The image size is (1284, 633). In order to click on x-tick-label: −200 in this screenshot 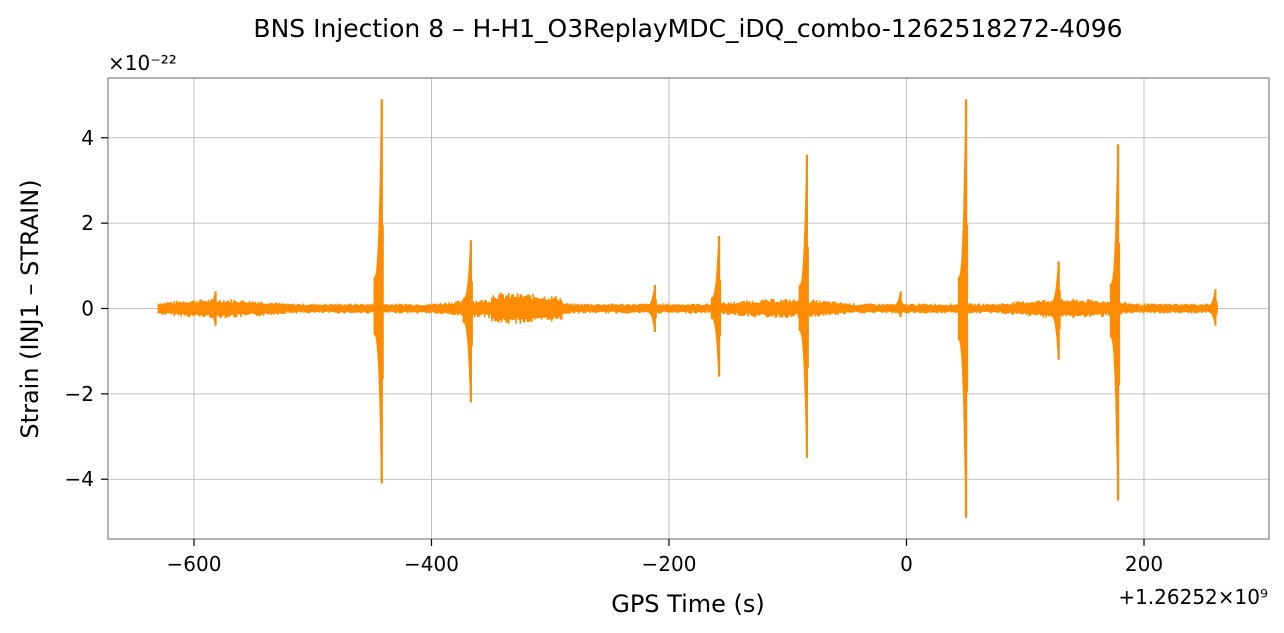, I will do `click(669, 564)`.